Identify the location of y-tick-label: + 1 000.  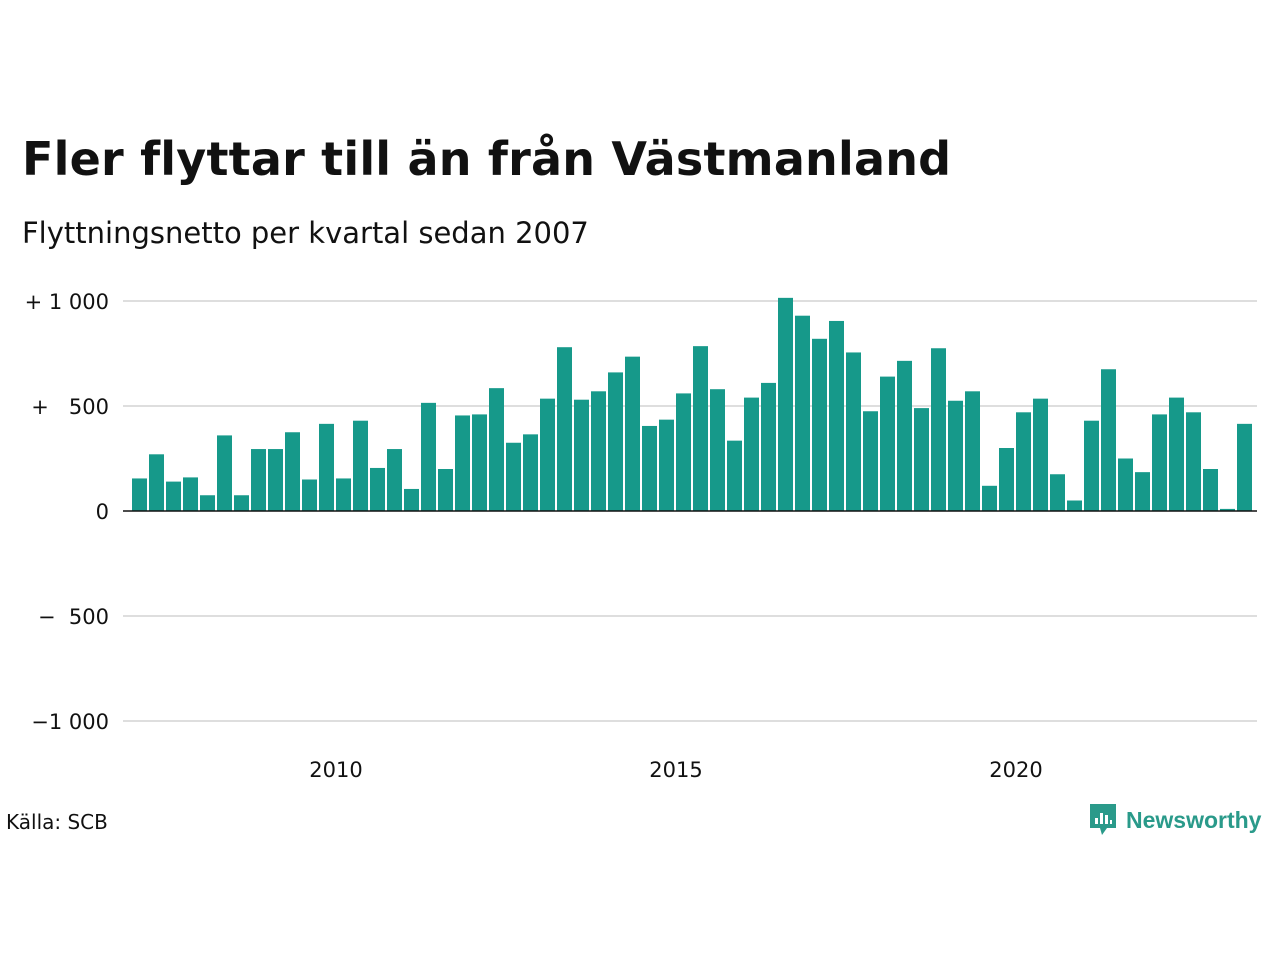
(67, 302).